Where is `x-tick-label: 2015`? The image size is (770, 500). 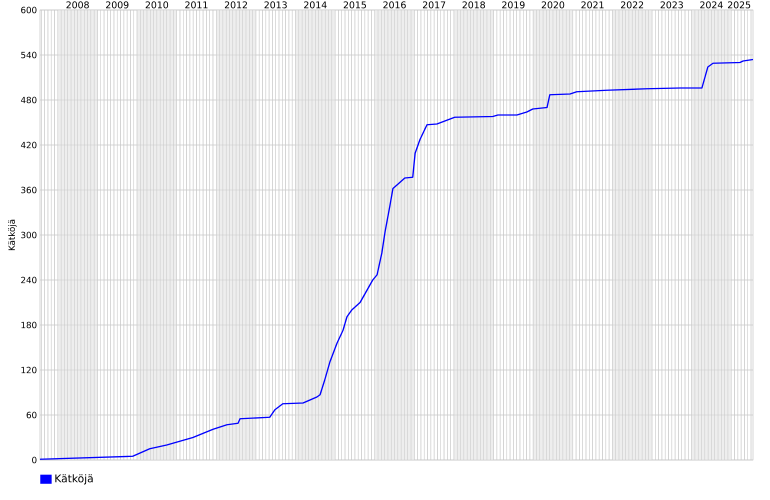 x-tick-label: 2015 is located at coordinates (355, 4).